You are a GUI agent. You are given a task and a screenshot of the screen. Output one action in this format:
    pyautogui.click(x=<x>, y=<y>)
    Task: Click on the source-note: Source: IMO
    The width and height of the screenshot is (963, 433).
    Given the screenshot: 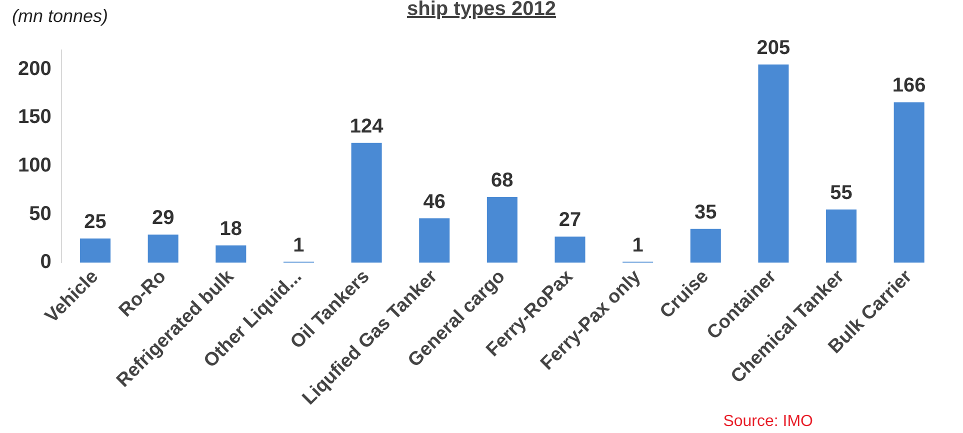 What is the action you would take?
    pyautogui.click(x=768, y=422)
    